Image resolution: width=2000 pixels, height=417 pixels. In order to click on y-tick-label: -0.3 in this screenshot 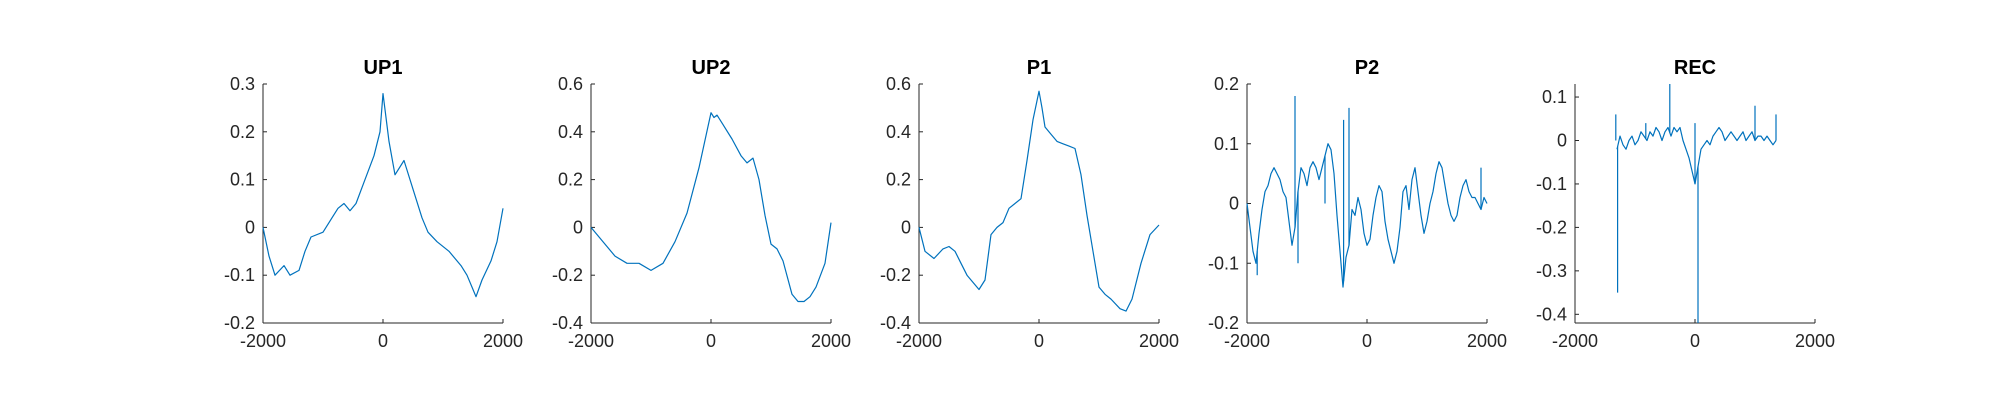, I will do `click(1551, 271)`.